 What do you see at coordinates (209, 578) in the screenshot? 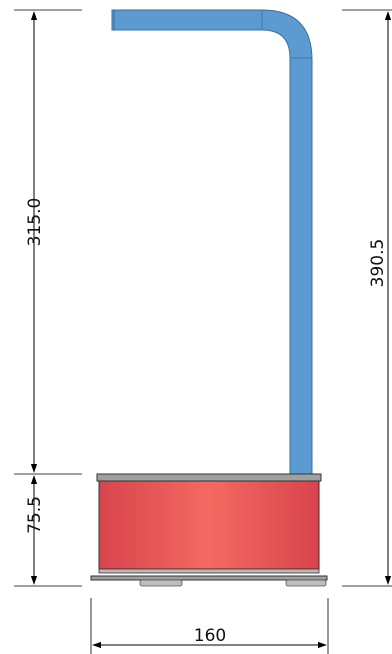
I see `base-floor-plate` at bounding box center [209, 578].